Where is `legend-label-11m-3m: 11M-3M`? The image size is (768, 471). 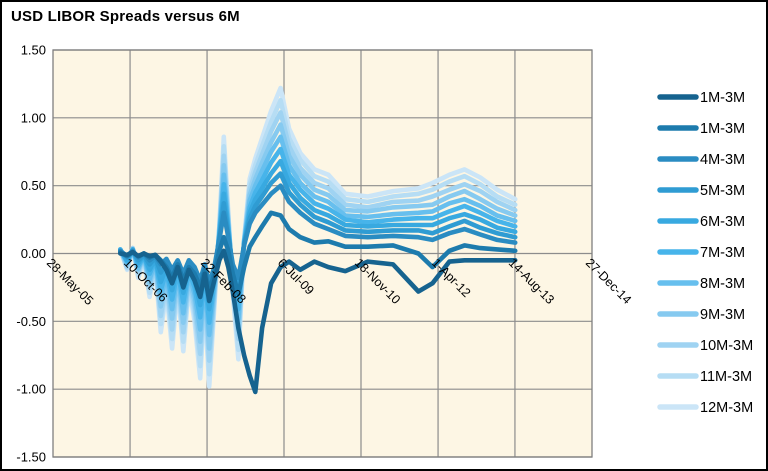 legend-label-11m-3m: 11M-3M is located at coordinates (726, 377).